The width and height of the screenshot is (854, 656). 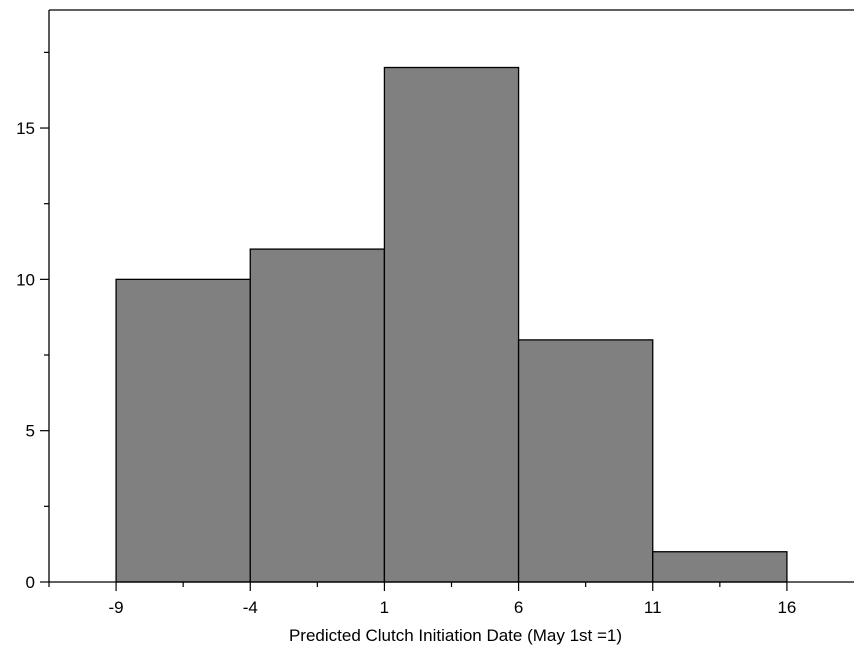 I want to click on y-tick-label: 5, so click(x=30, y=431).